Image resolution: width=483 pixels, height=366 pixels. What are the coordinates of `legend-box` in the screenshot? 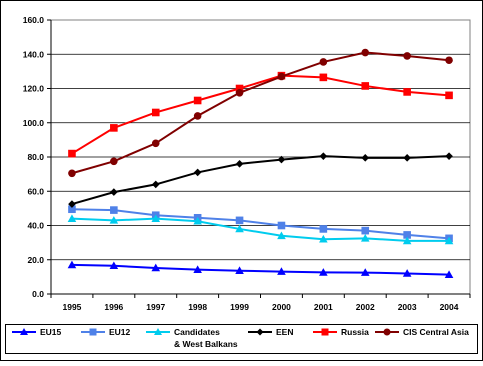 It's located at (241, 339).